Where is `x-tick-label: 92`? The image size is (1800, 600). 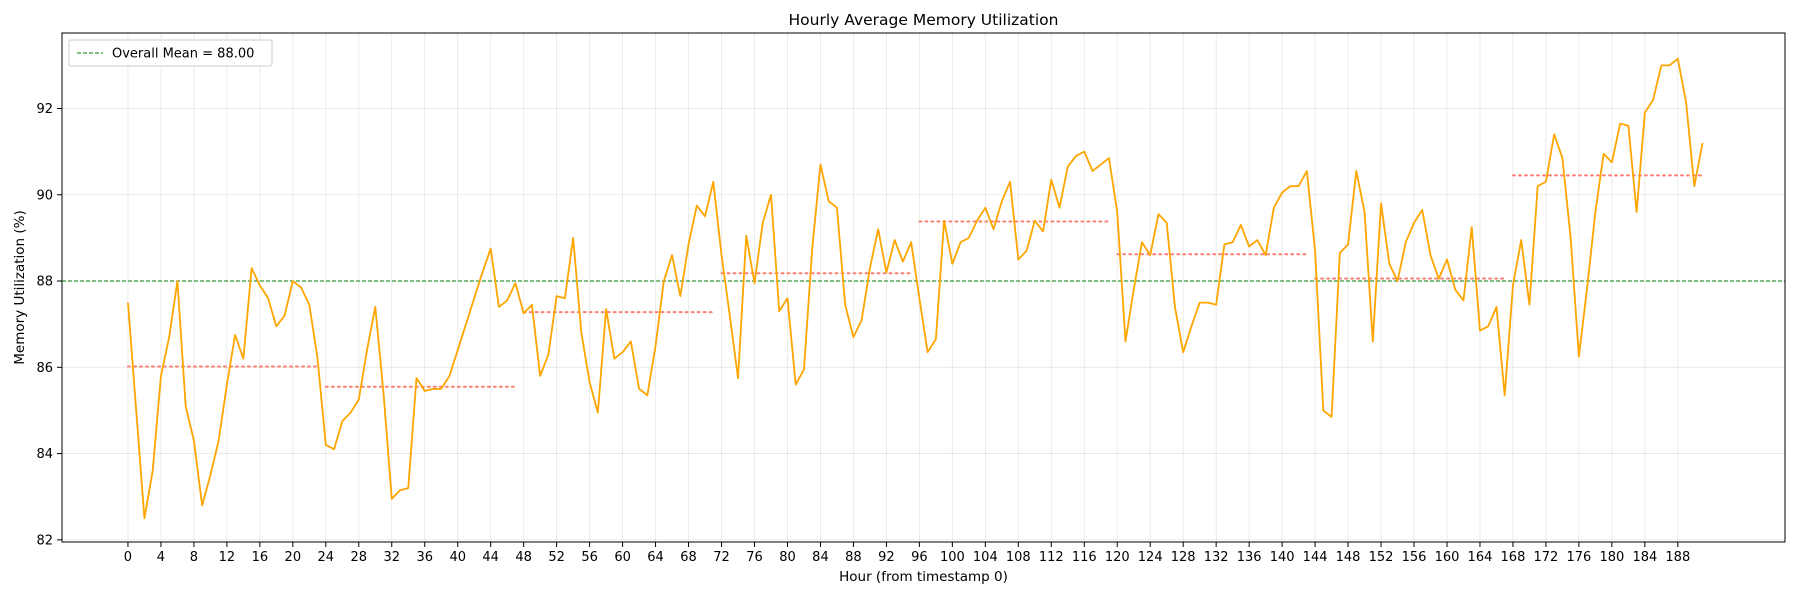 x-tick-label: 92 is located at coordinates (886, 557).